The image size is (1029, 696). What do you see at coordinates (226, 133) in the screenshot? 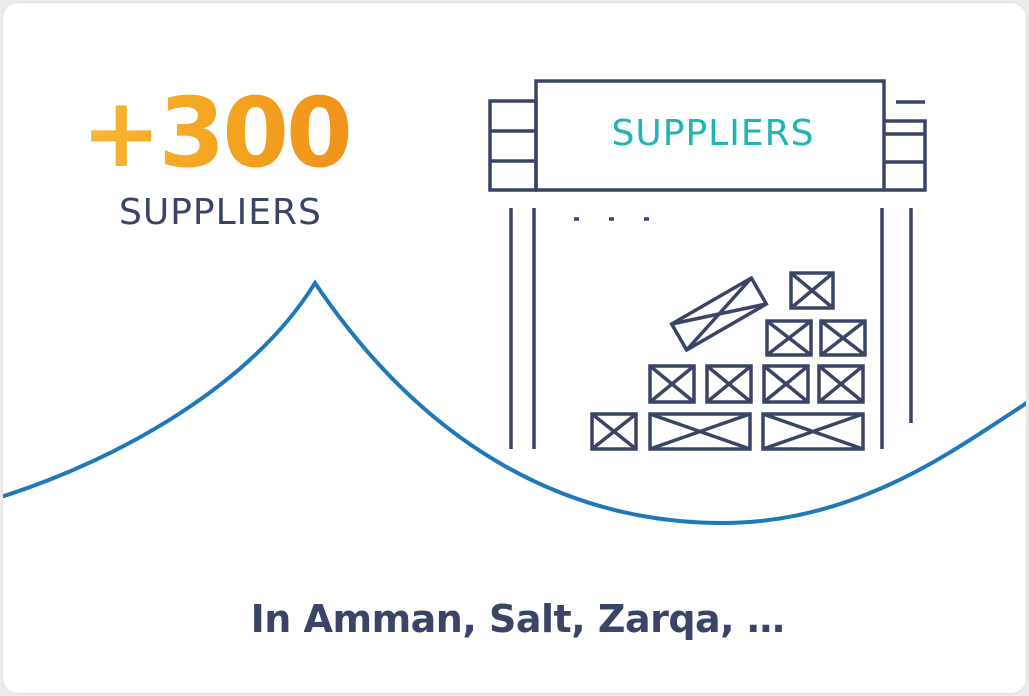
I see `supplier-count: +300` at bounding box center [226, 133].